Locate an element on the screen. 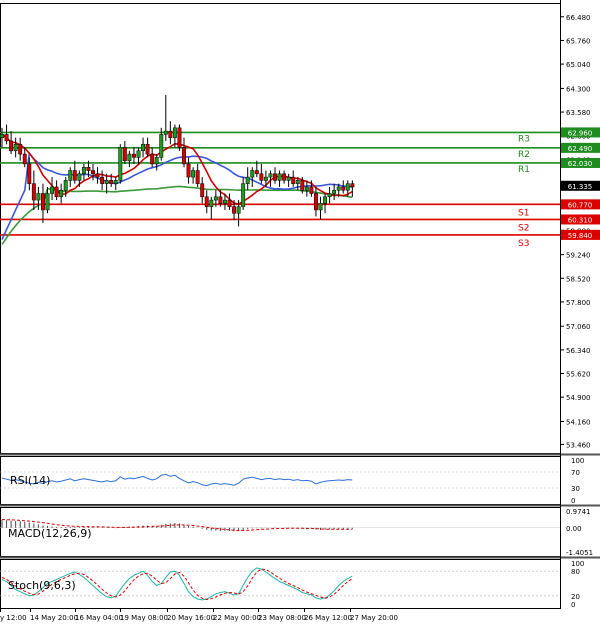 Image resolution: width=600 pixels, height=630 pixels. current-price-label: 61.335 is located at coordinates (580, 187).